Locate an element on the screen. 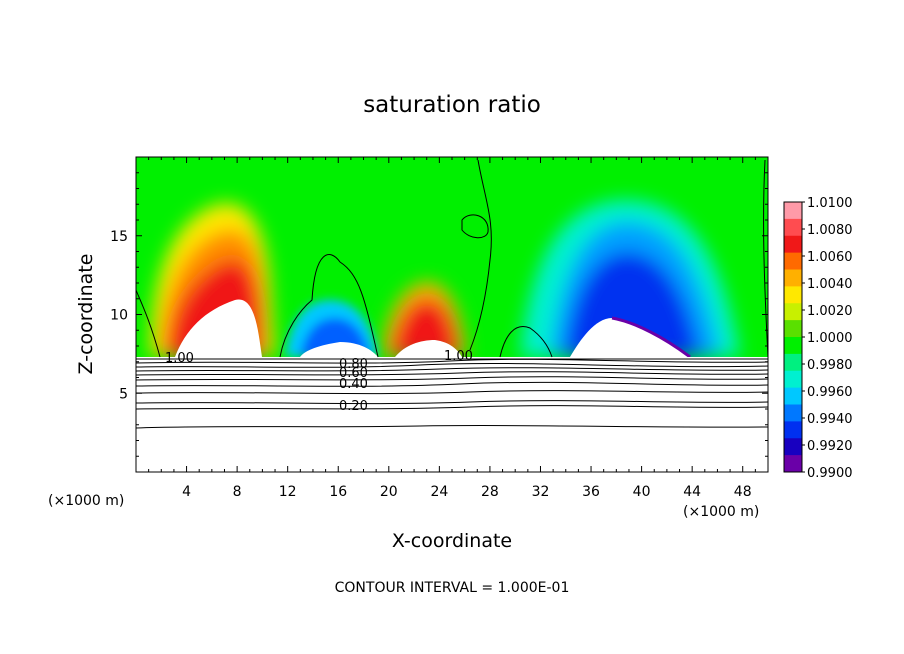 The width and height of the screenshot is (904, 654). x-tick-label: 16 is located at coordinates (338, 492).